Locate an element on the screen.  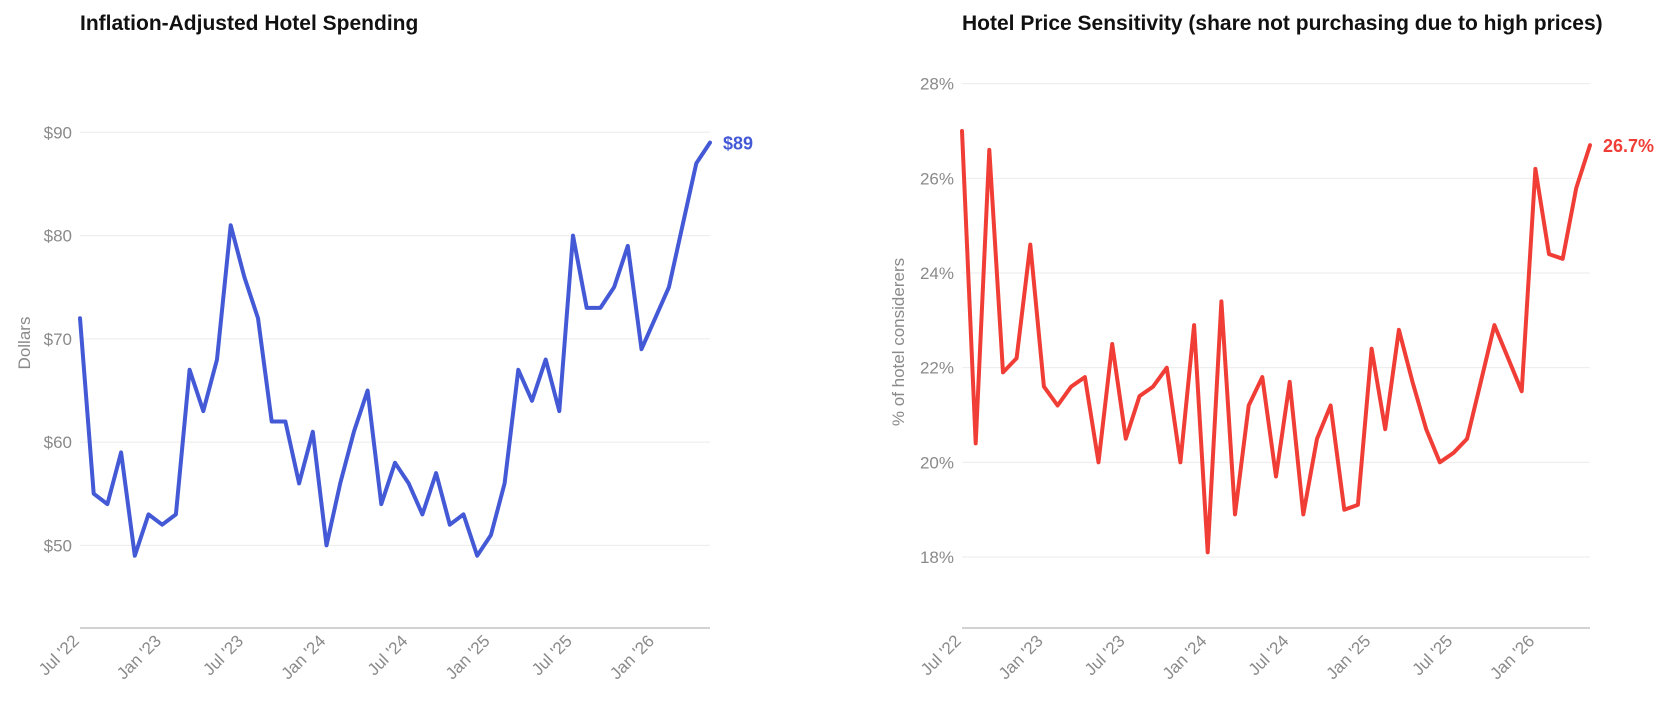
y-tick-label: 20% is located at coordinates (937, 462).